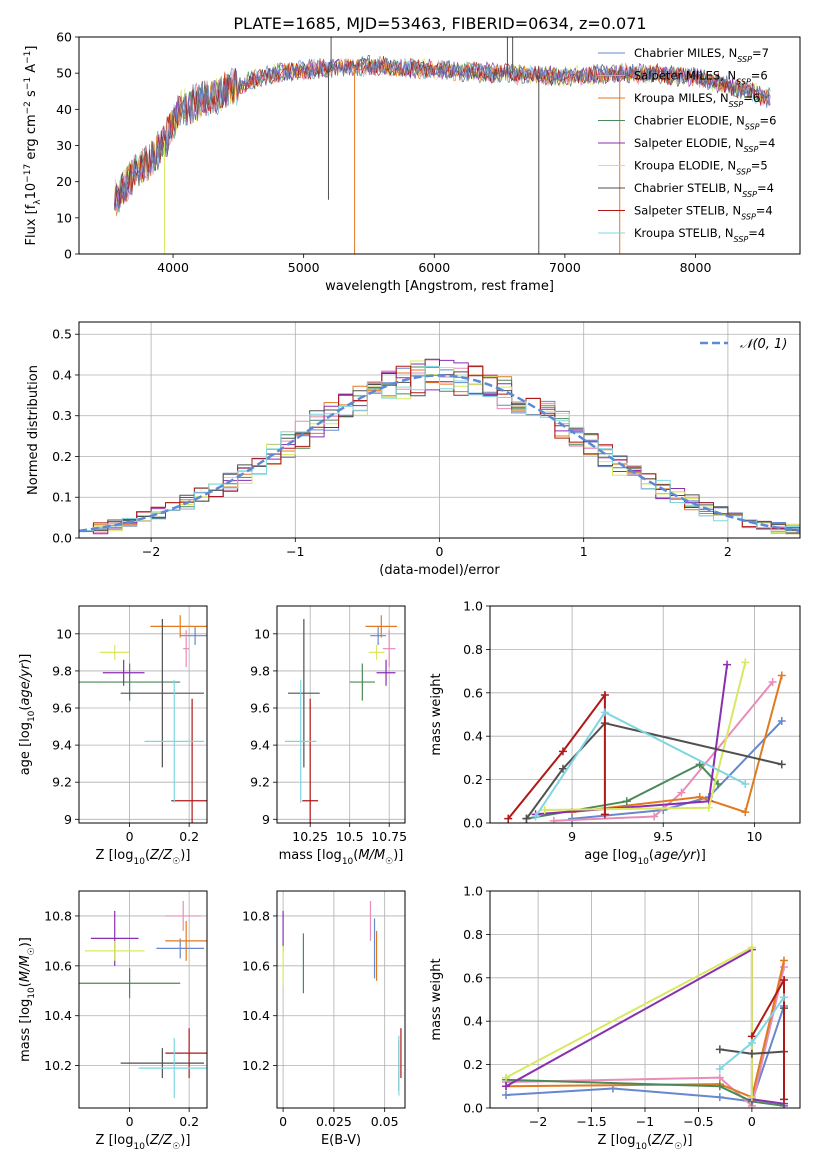 The width and height of the screenshot is (819, 1170). Describe the element at coordinates (295, 551) in the screenshot. I see `xtick-label-residuals-1: −1` at that location.